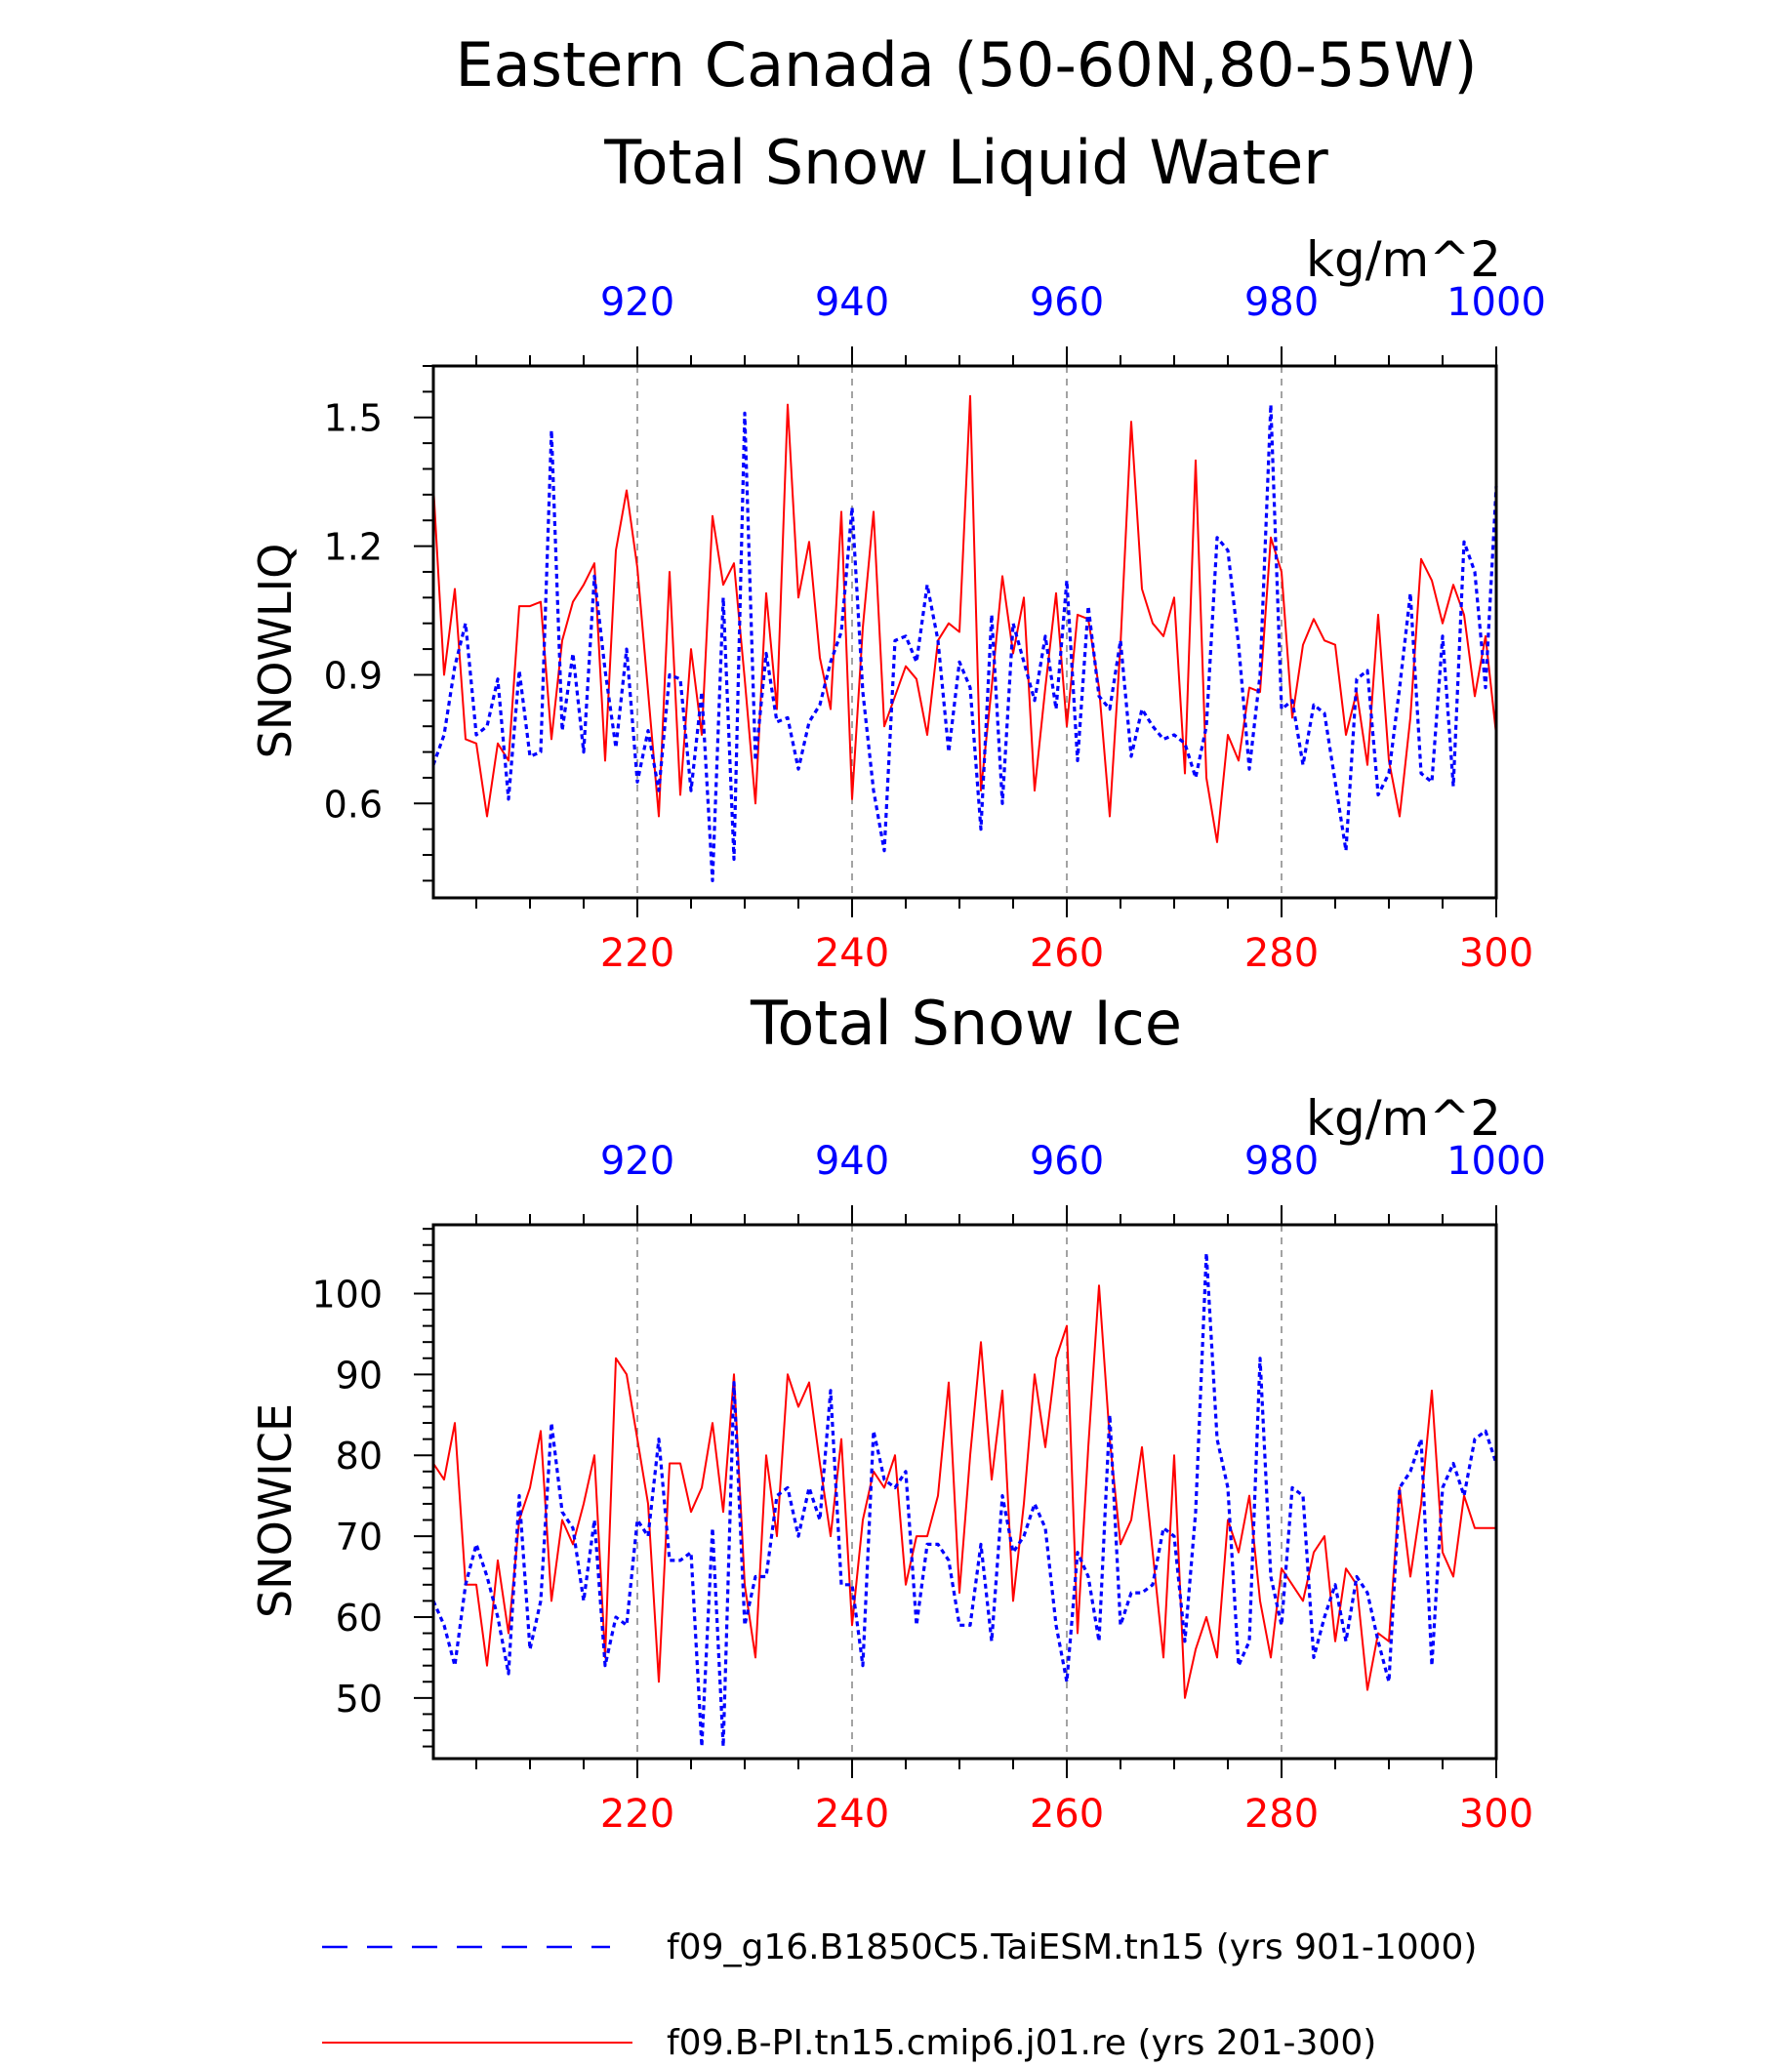 The image size is (1792, 2067). Describe the element at coordinates (353, 675) in the screenshot. I see `panel1-y-tick-label: 0.9` at that location.